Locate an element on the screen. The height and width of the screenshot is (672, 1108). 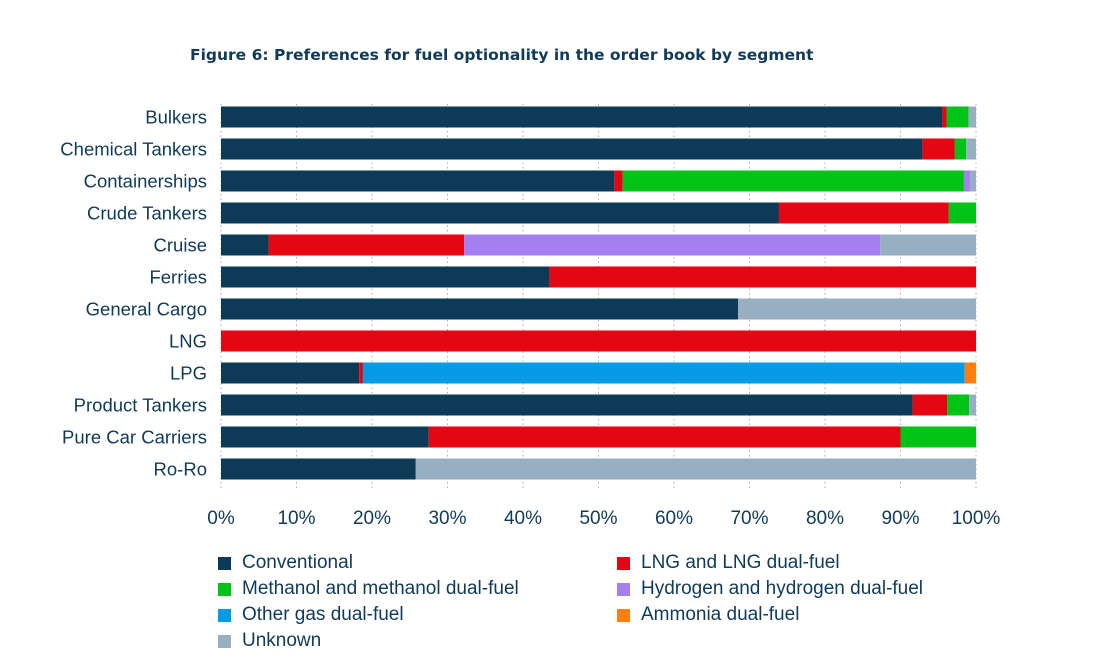
category-label: LNG is located at coordinates (188, 341).